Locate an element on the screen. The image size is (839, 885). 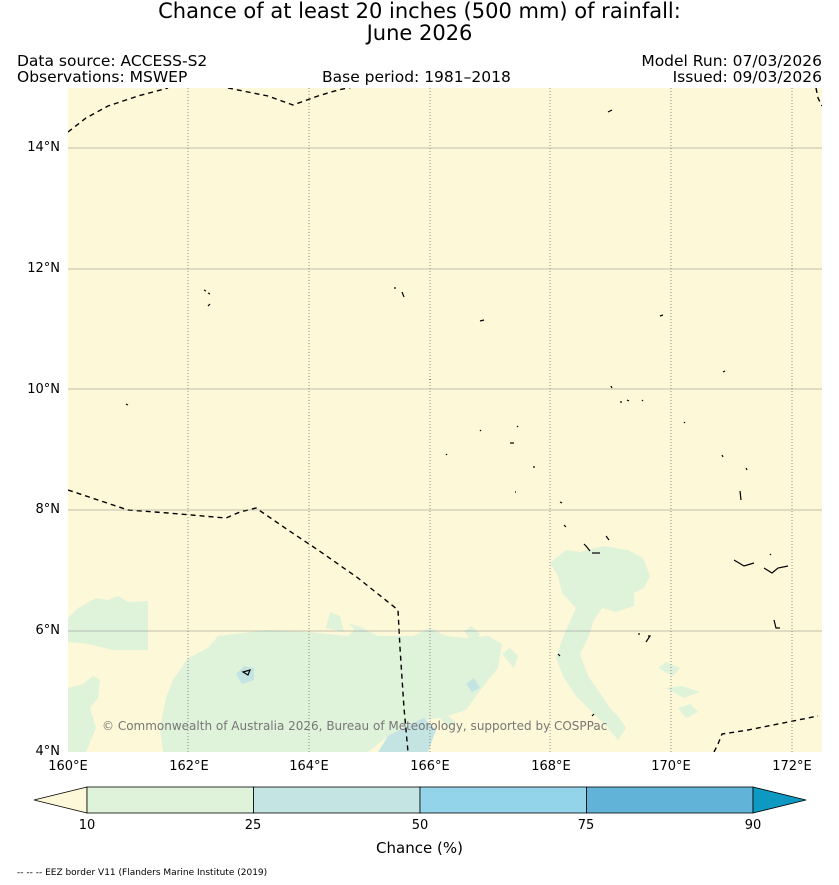
base-period-text: Base period: 1981–2018 is located at coordinates (416, 77).